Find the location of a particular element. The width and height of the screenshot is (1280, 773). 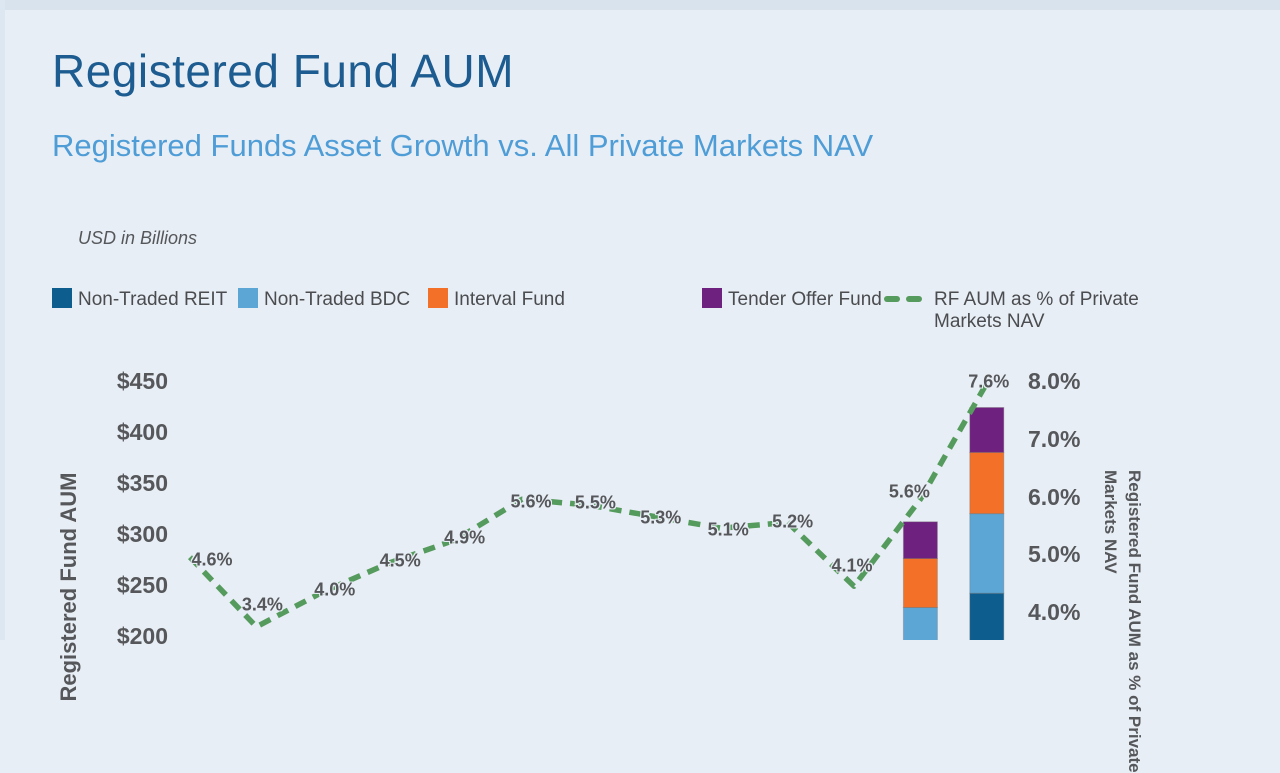

right-axis-tick-label: 7.0% is located at coordinates (1054, 438).